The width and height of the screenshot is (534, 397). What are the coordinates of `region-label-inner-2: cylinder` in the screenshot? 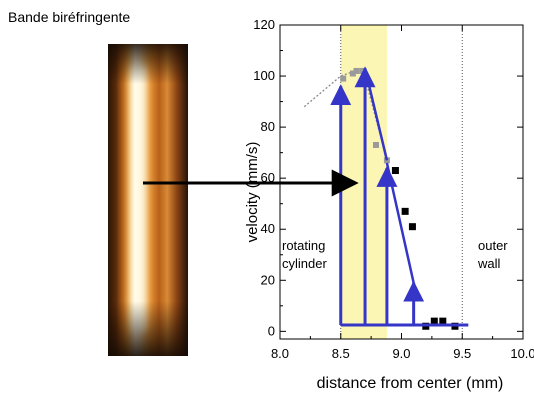 It's located at (304, 263).